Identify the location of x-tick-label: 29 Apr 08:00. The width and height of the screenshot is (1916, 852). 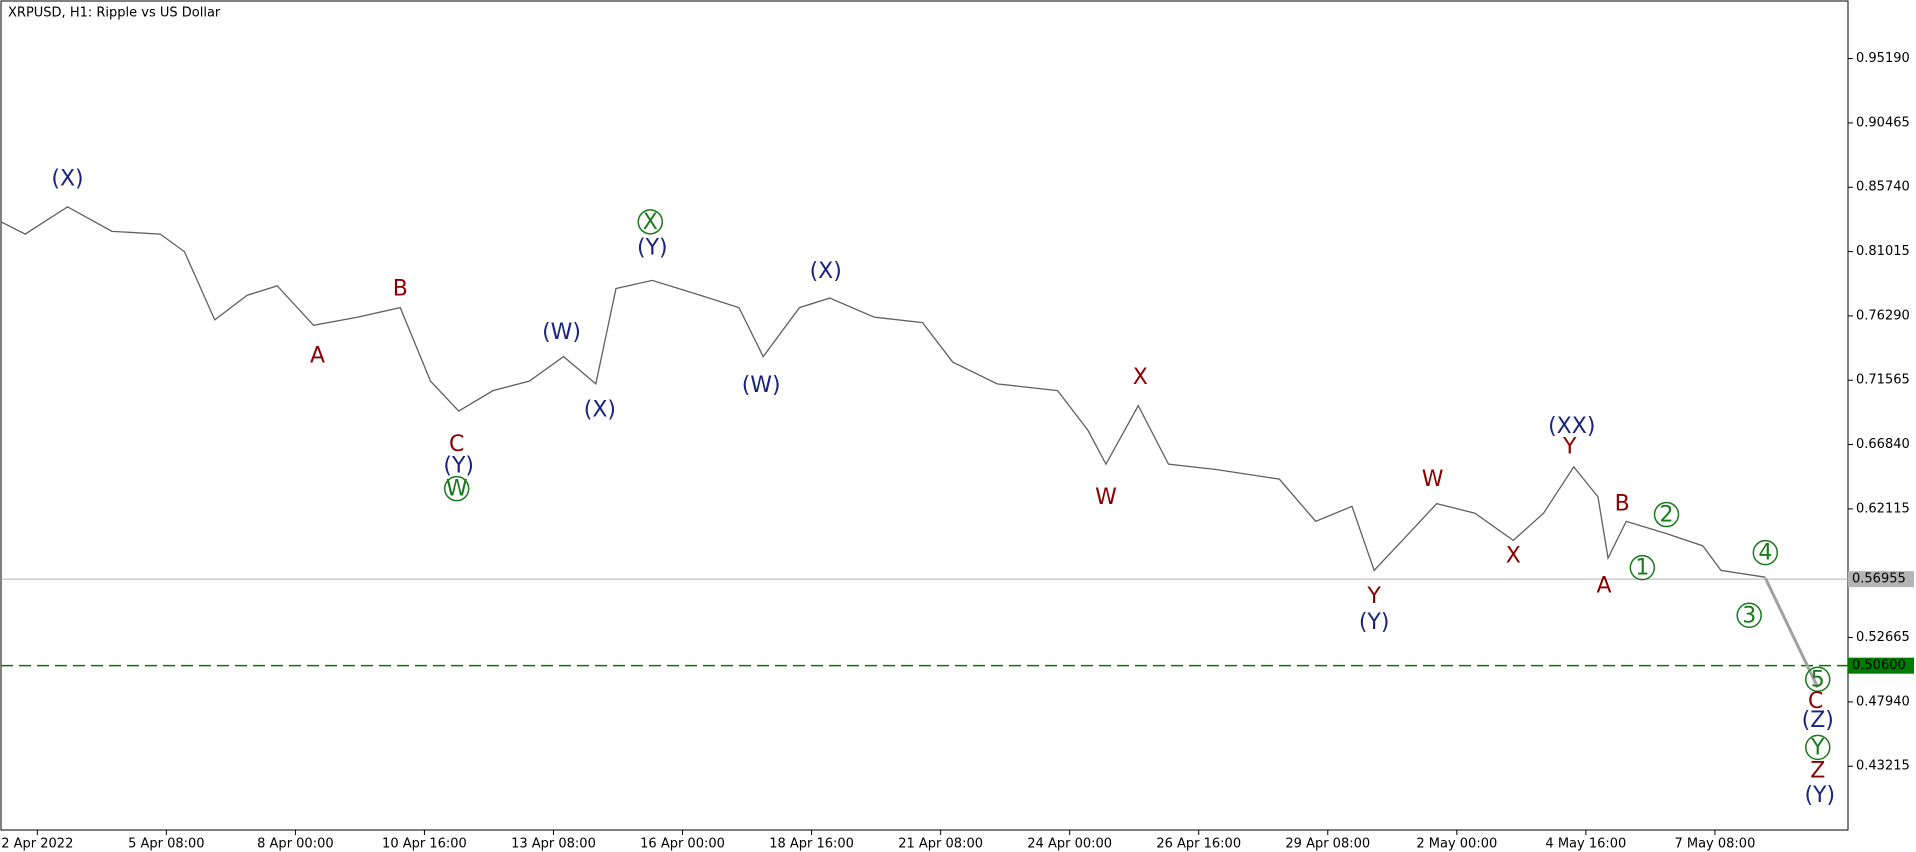
(1327, 844).